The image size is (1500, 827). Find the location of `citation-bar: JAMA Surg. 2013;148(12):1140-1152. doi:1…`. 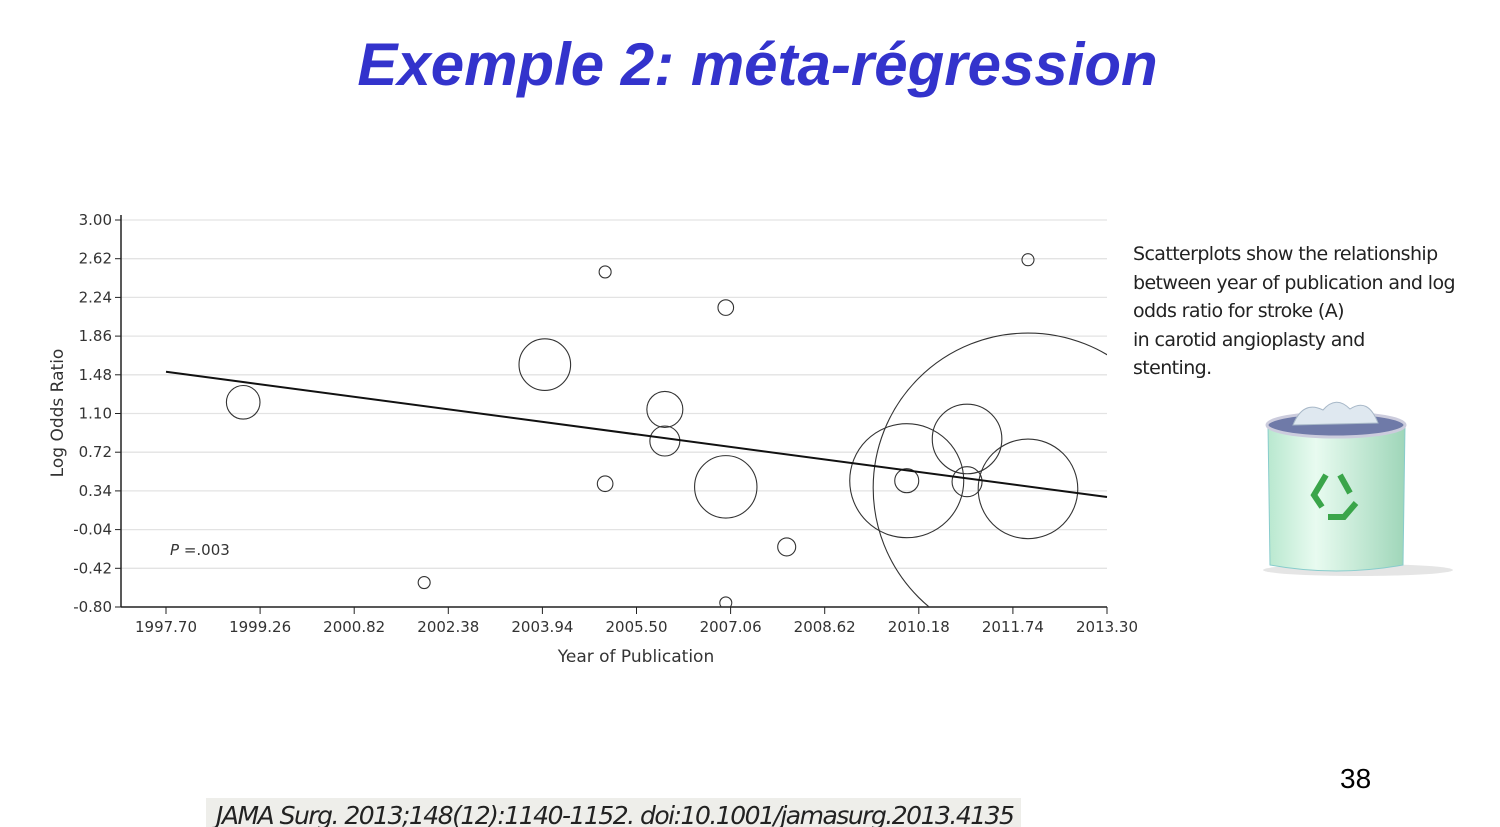

citation-bar: JAMA Surg. 2013;148(12):1140-1152. doi:1… is located at coordinates (613, 812).